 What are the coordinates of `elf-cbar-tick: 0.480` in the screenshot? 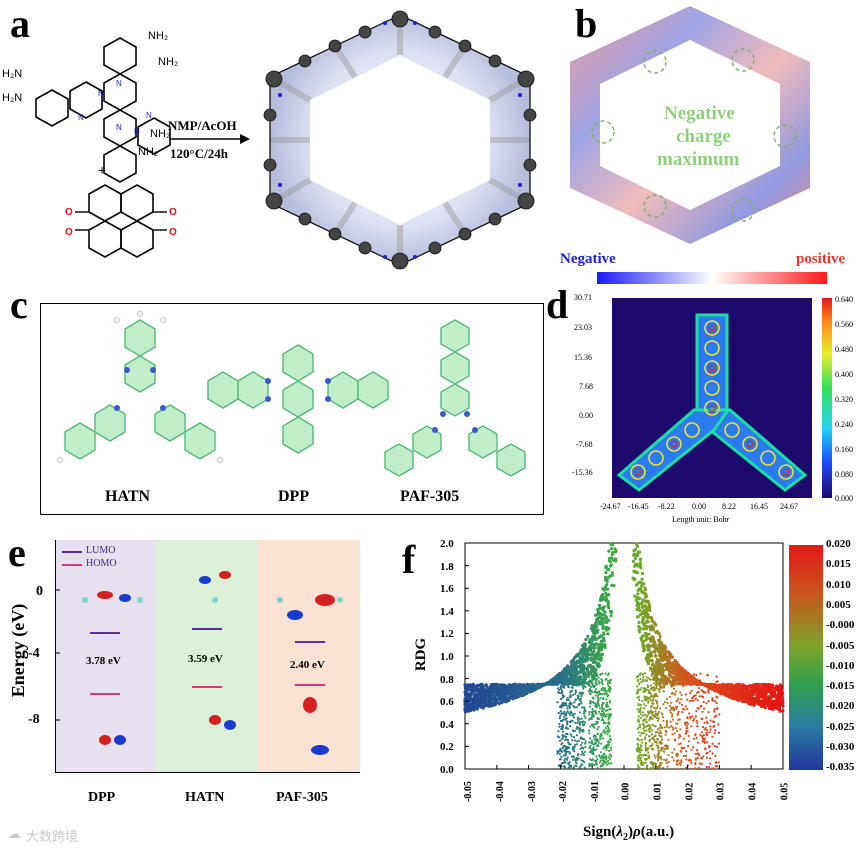 It's located at (844, 349).